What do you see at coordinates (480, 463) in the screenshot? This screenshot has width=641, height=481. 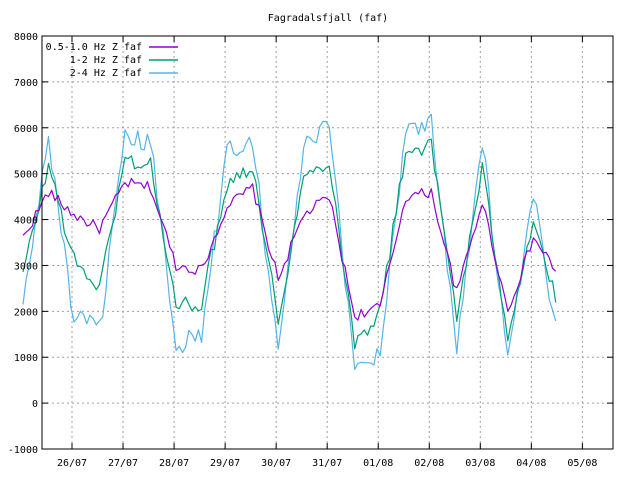 I see `x-tick-label: 03/08` at bounding box center [480, 463].